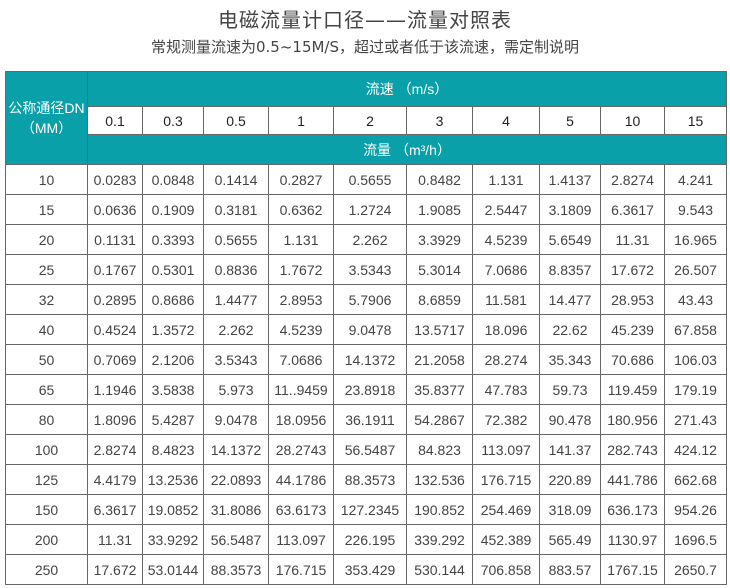 The image size is (730, 588). I want to click on velocity-cell: 5, so click(570, 120).